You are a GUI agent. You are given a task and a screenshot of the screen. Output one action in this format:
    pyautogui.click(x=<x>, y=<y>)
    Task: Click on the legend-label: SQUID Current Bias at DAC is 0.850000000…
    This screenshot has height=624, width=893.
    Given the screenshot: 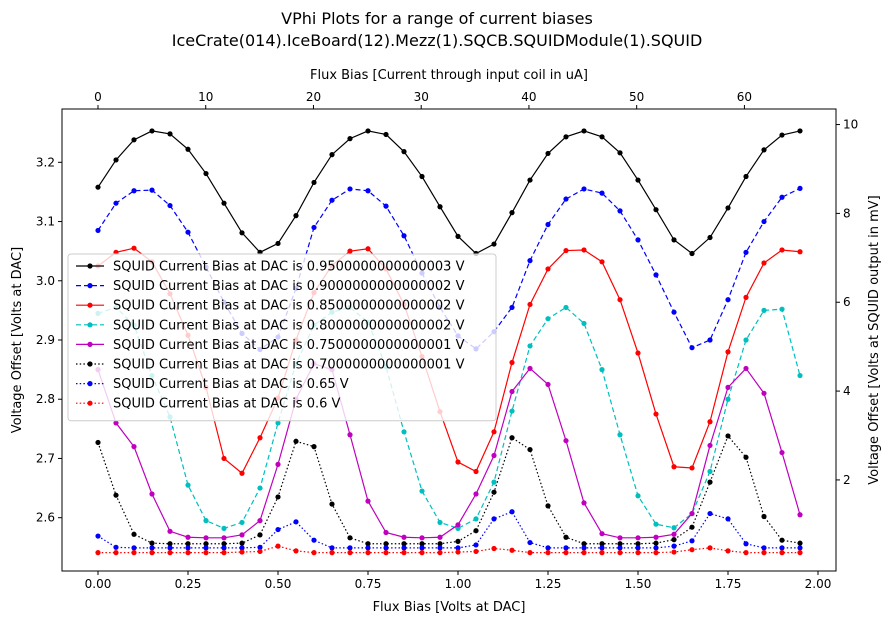 What is the action you would take?
    pyautogui.click(x=289, y=306)
    